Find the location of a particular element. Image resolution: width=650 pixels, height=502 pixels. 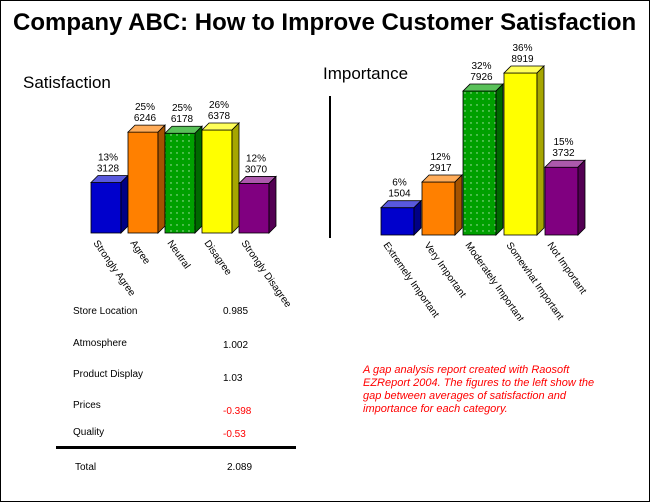

count-label: 7926 is located at coordinates (481, 77).